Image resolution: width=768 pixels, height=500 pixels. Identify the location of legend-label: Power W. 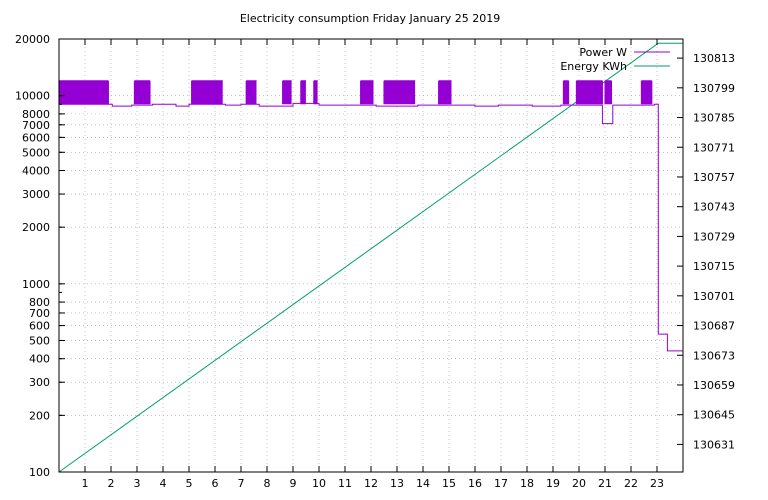
(603, 52).